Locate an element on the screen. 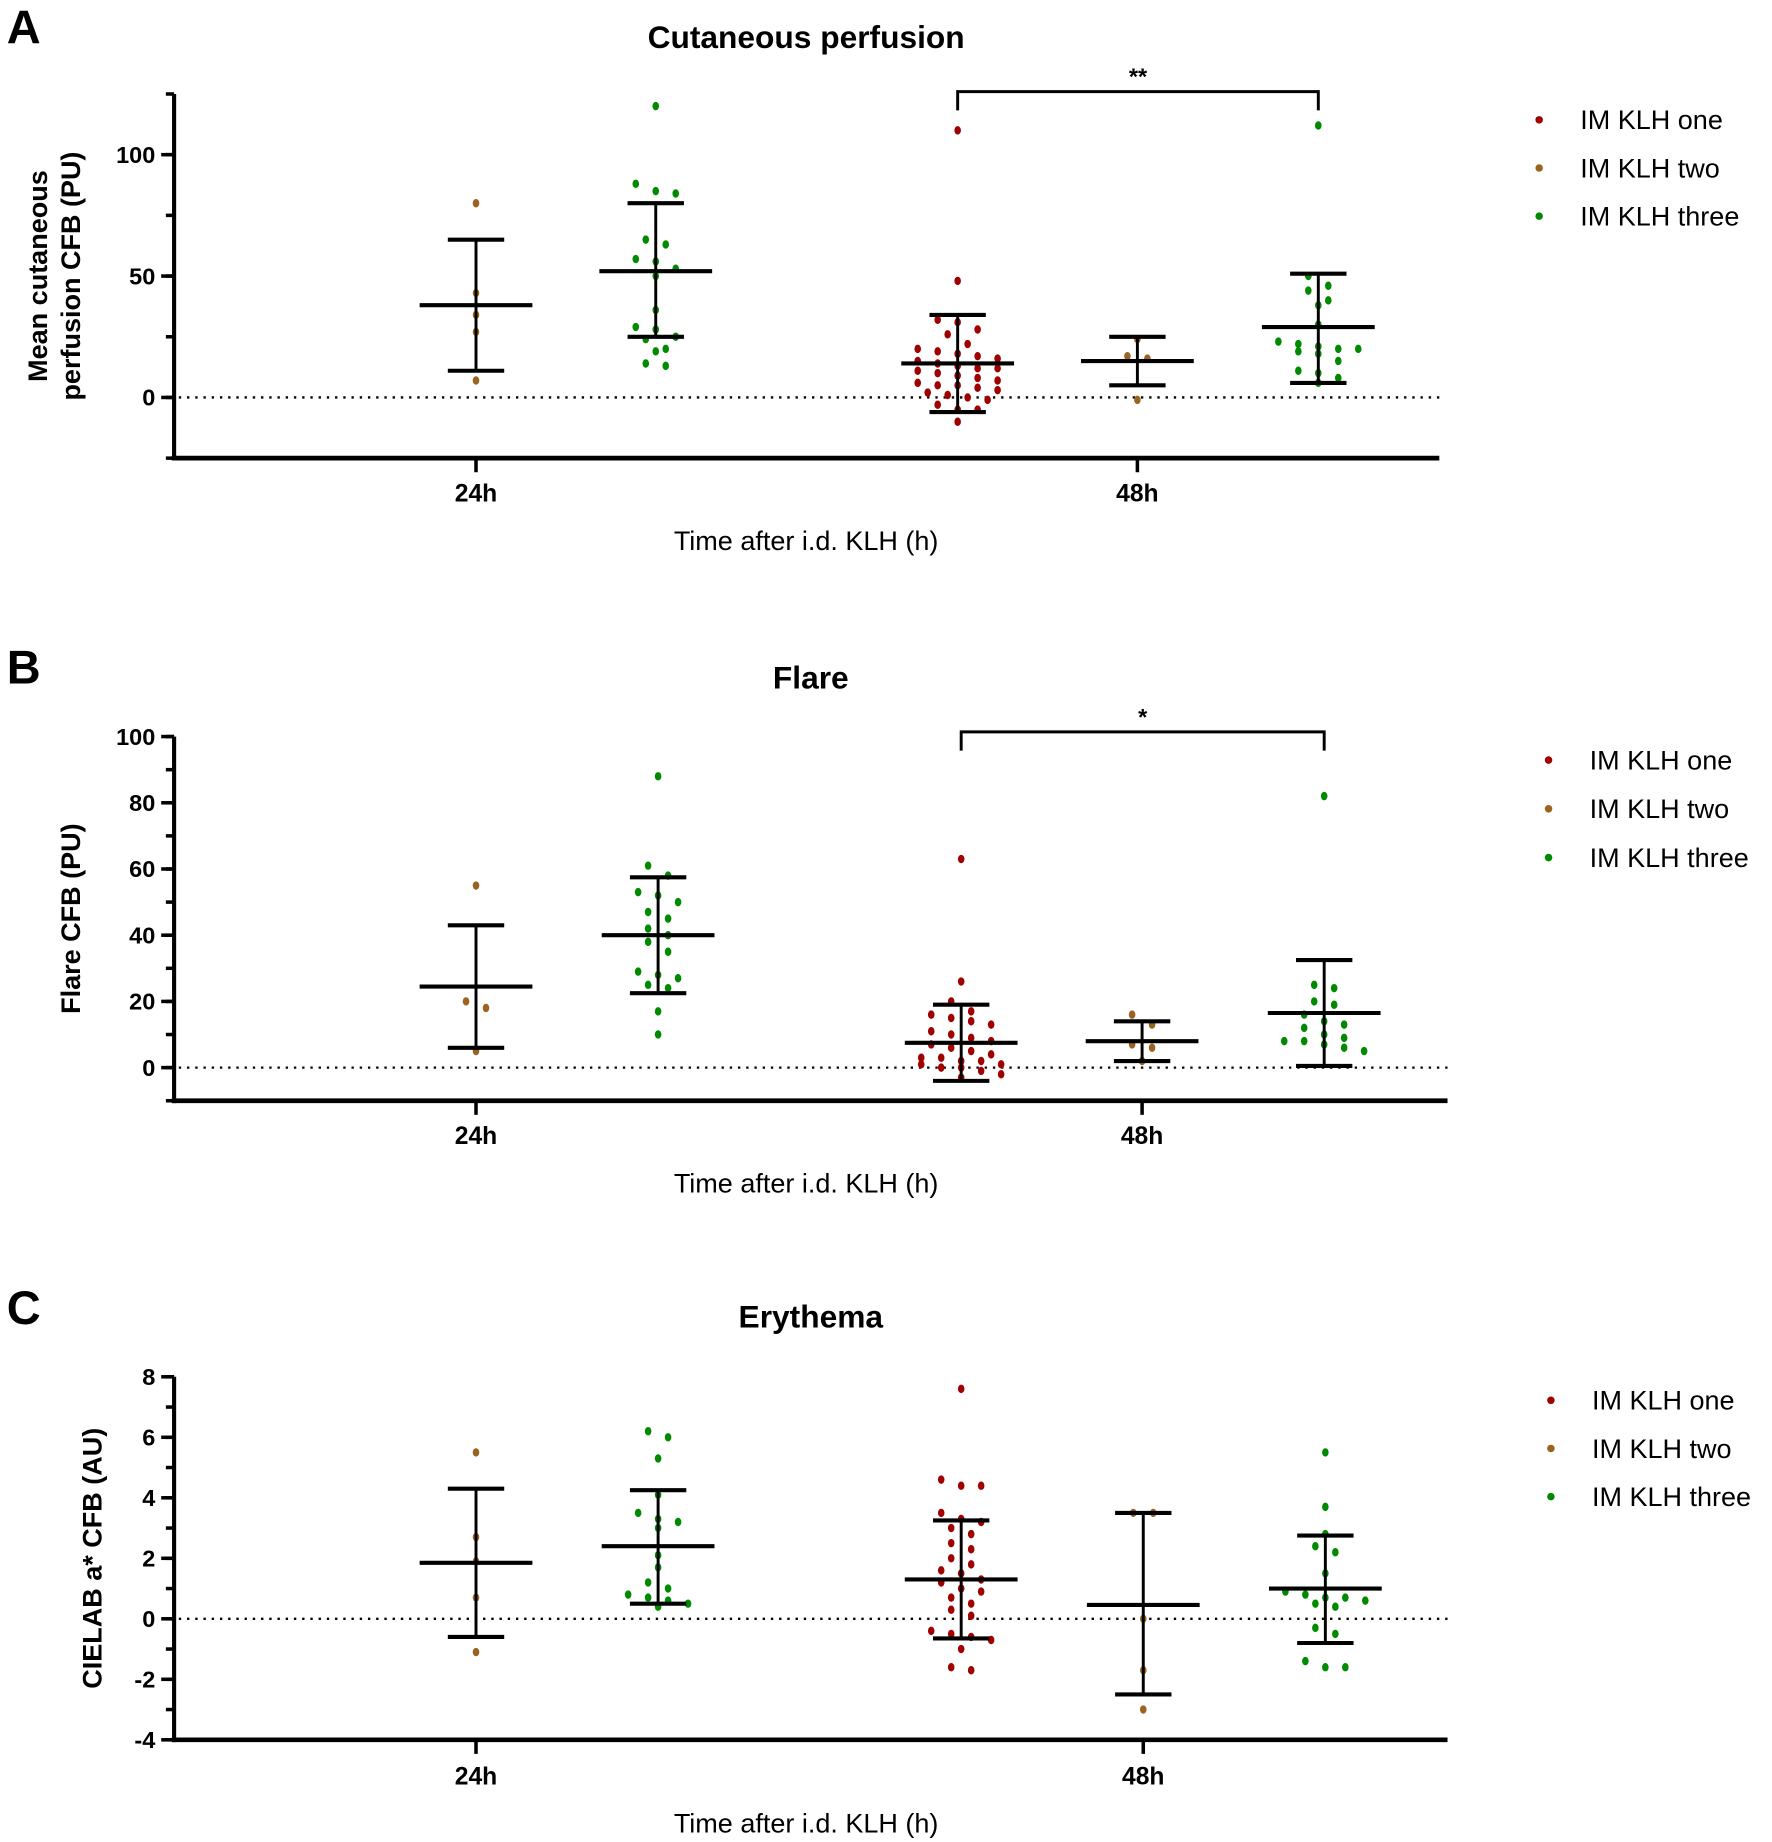 This screenshot has width=1772, height=1842. y-tick-label: 0 is located at coordinates (148, 398).